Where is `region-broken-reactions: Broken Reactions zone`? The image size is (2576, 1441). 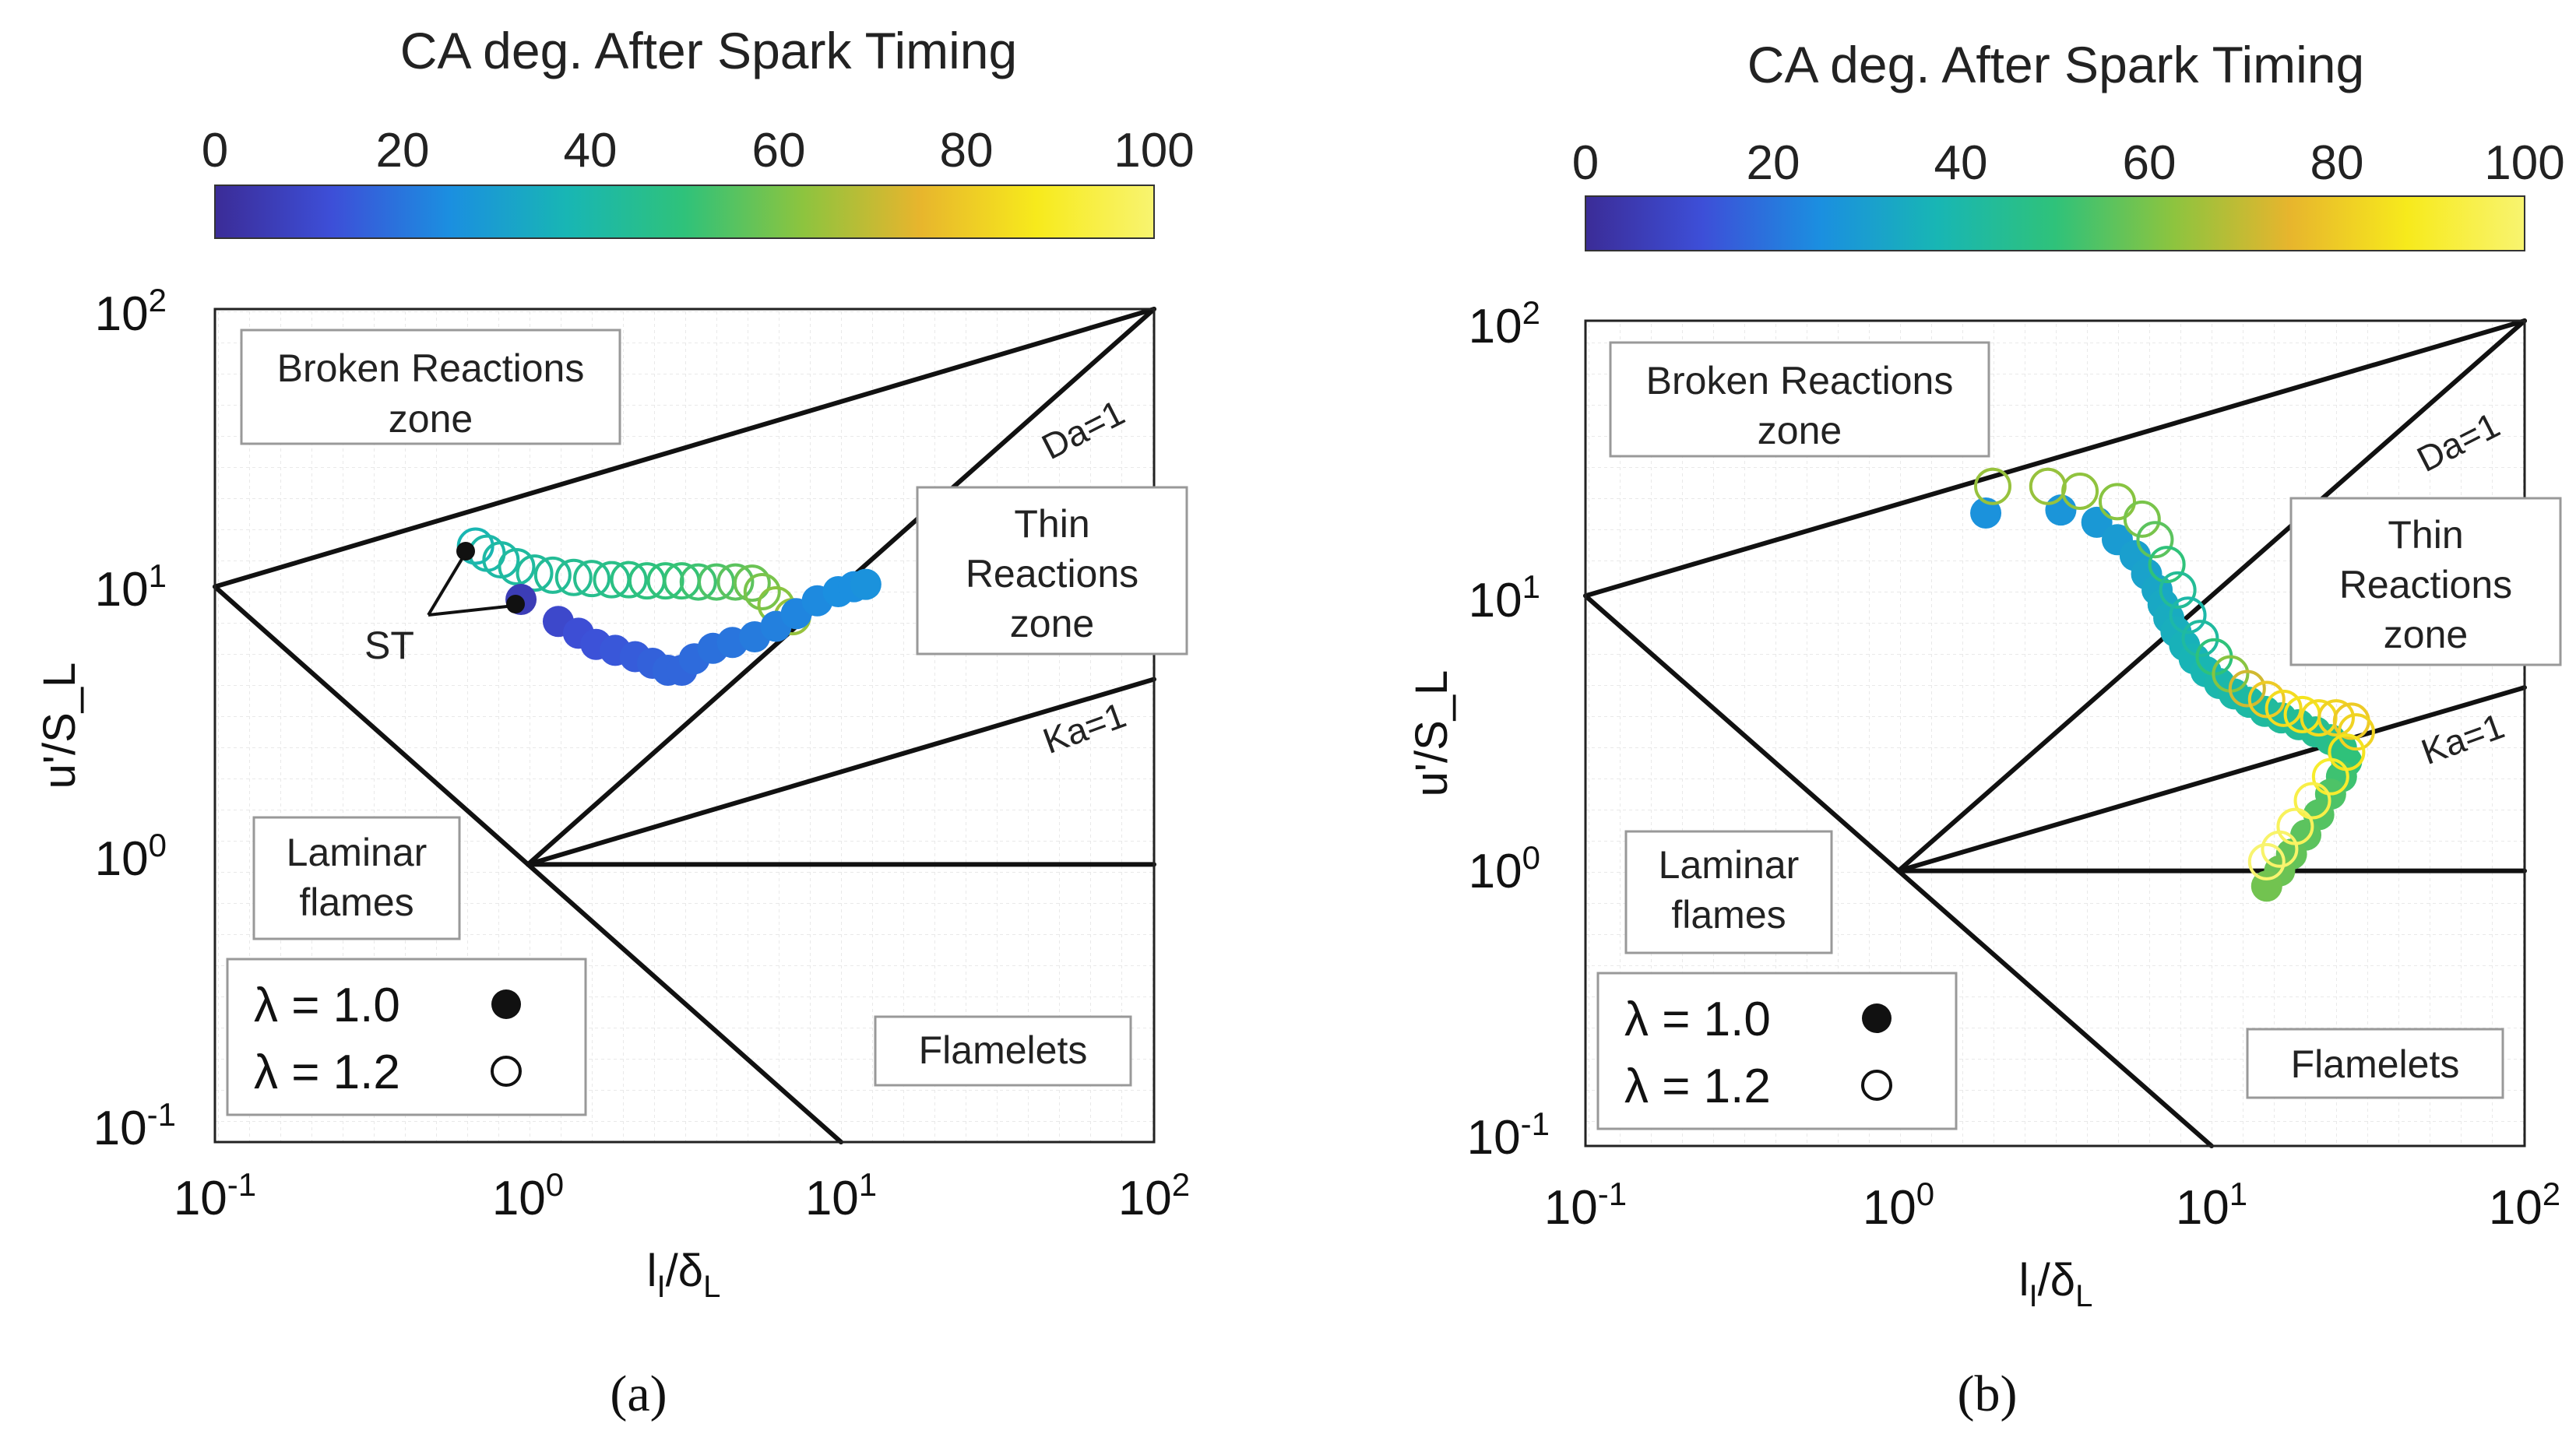
region-broken-reactions: Broken Reactions zone is located at coordinates (1799, 399).